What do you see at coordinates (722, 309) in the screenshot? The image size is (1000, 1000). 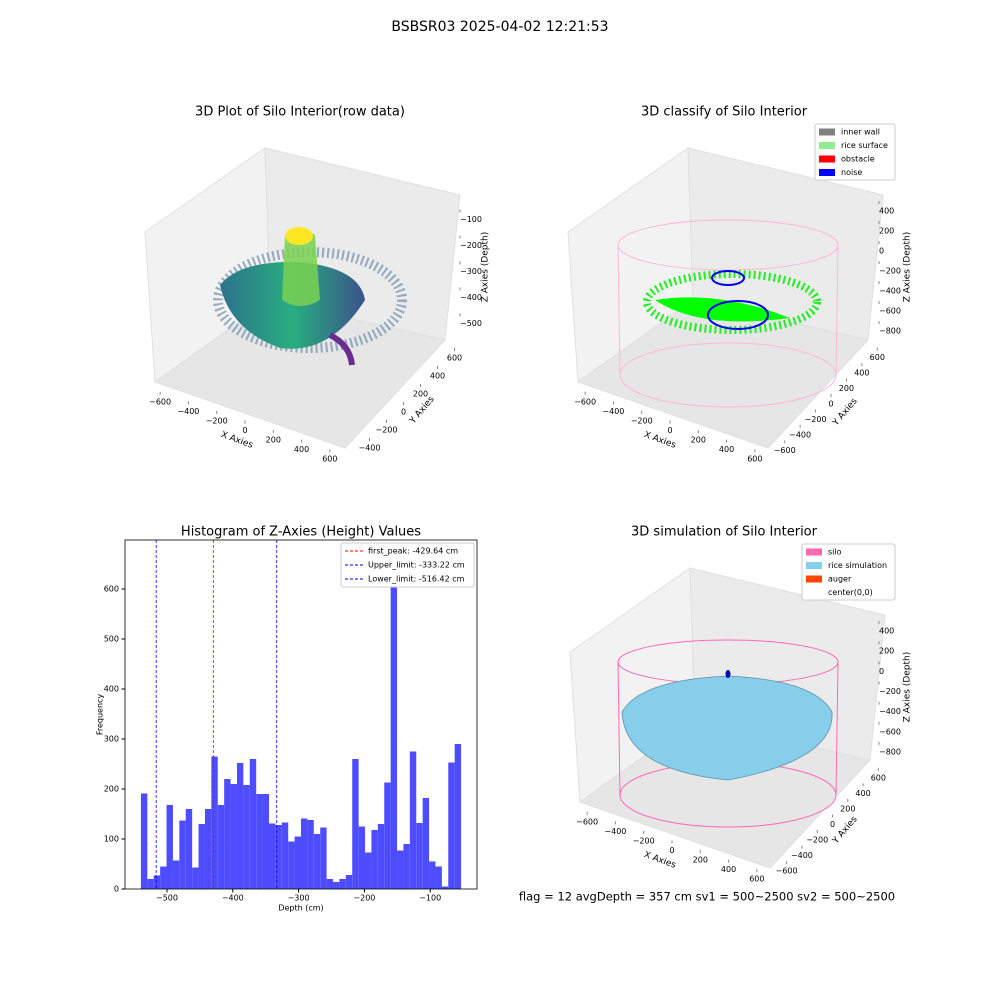 I see `rice-surface` at bounding box center [722, 309].